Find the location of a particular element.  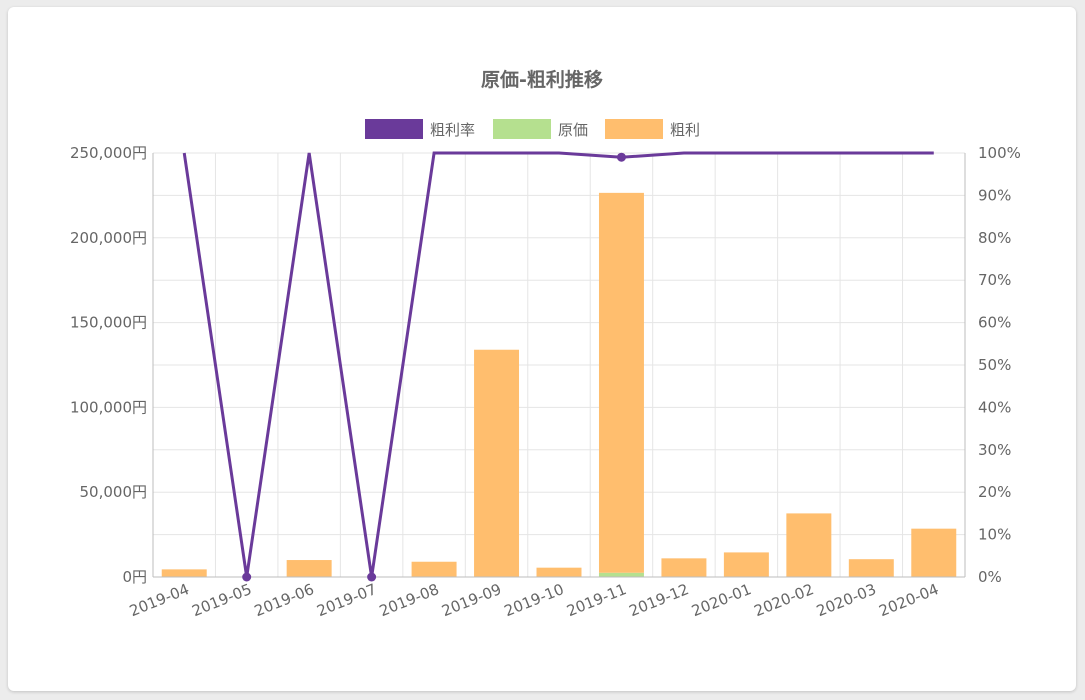

y-left-tick-label: 200,000円 is located at coordinates (108, 238).